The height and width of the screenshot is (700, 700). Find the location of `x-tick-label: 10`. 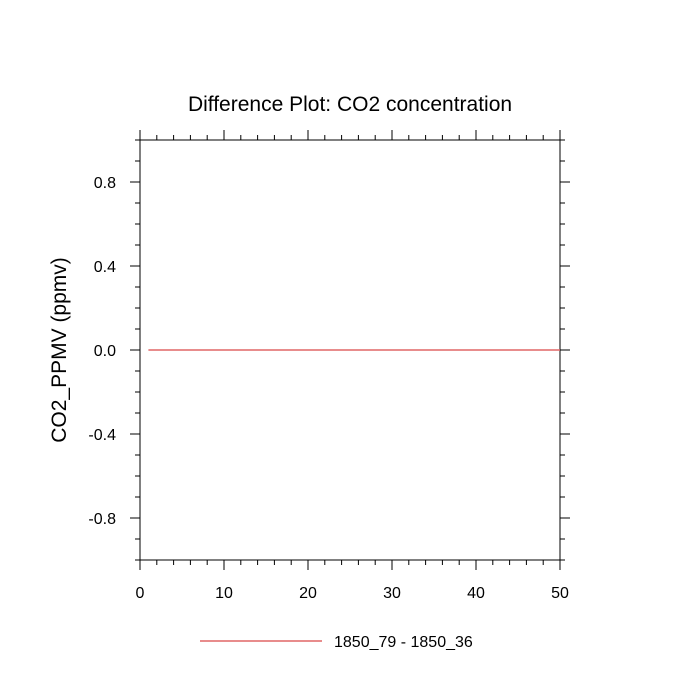

x-tick-label: 10 is located at coordinates (224, 593).